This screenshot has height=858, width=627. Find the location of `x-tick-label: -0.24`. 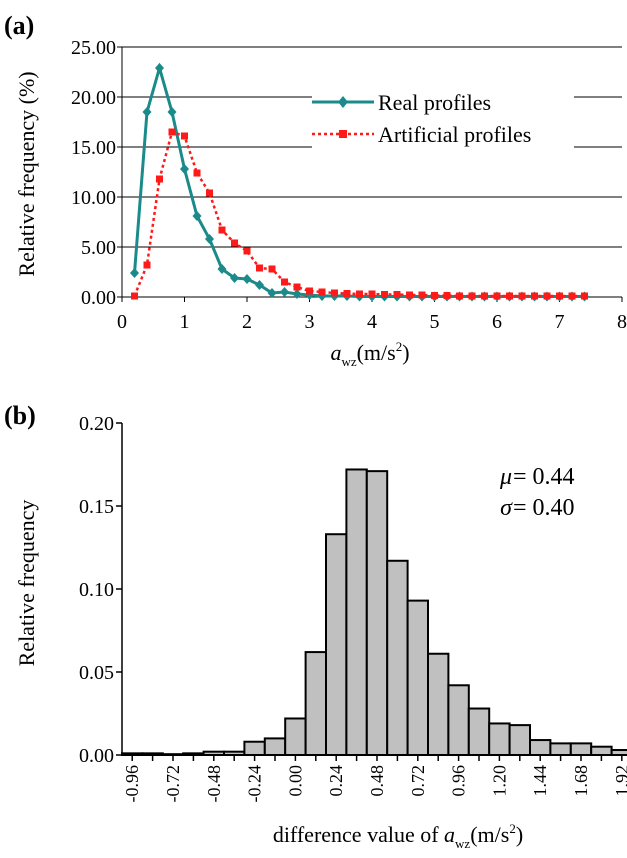

x-tick-label: -0.24 is located at coordinates (255, 784).